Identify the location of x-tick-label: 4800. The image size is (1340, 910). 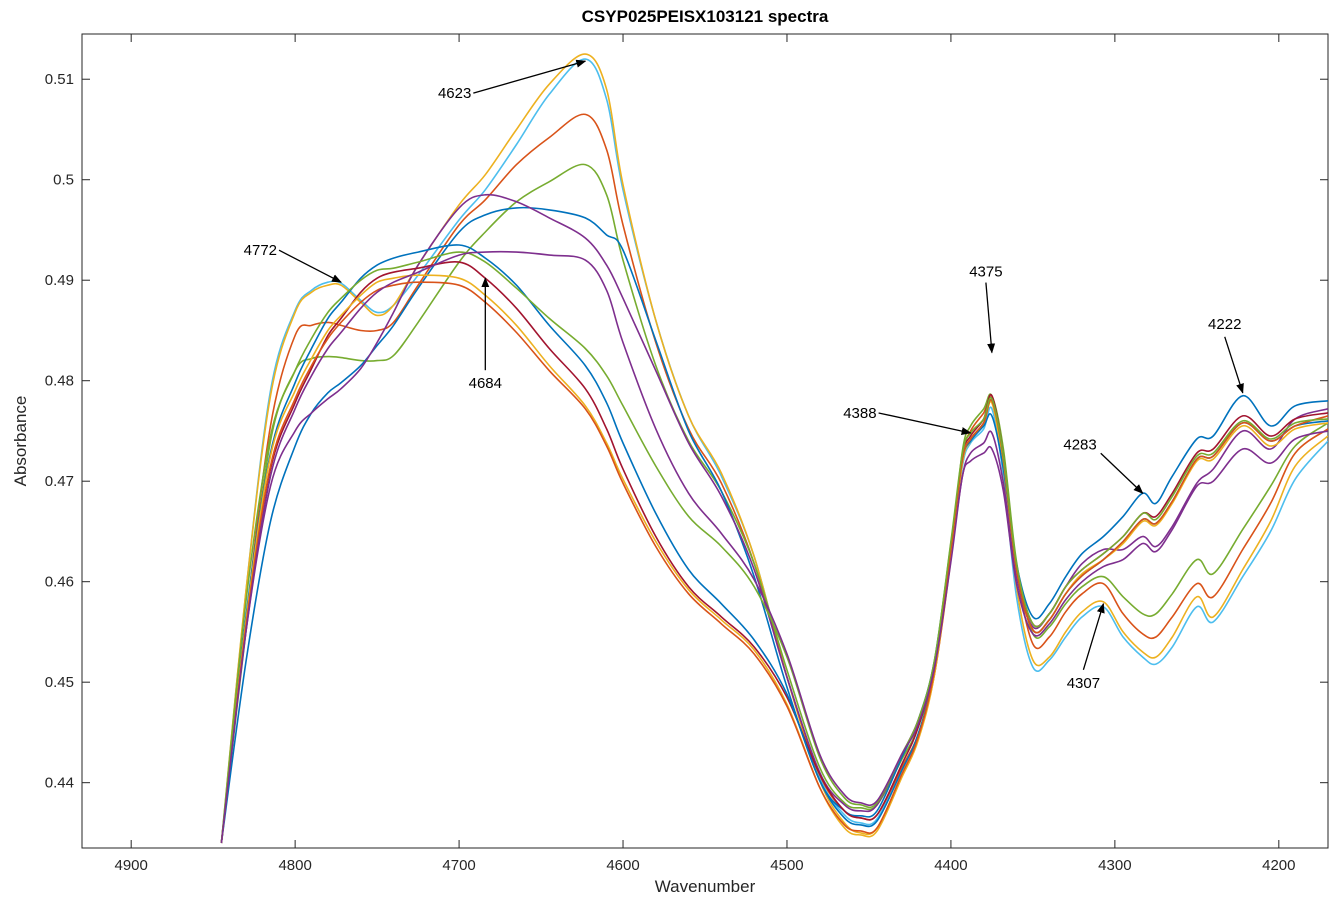
(294, 865).